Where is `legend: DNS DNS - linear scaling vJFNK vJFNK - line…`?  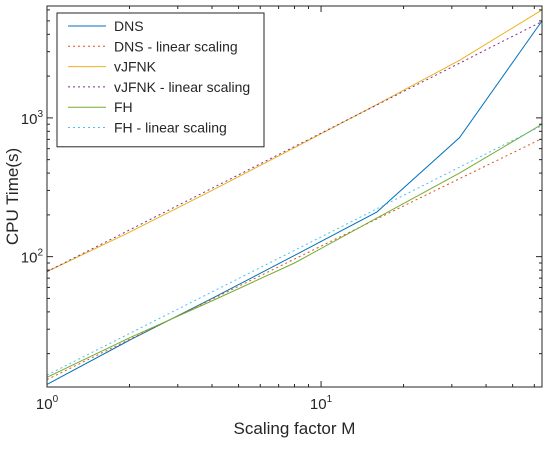
legend: DNS DNS - linear scaling vJFNK vJFNK - line… is located at coordinates (160, 80).